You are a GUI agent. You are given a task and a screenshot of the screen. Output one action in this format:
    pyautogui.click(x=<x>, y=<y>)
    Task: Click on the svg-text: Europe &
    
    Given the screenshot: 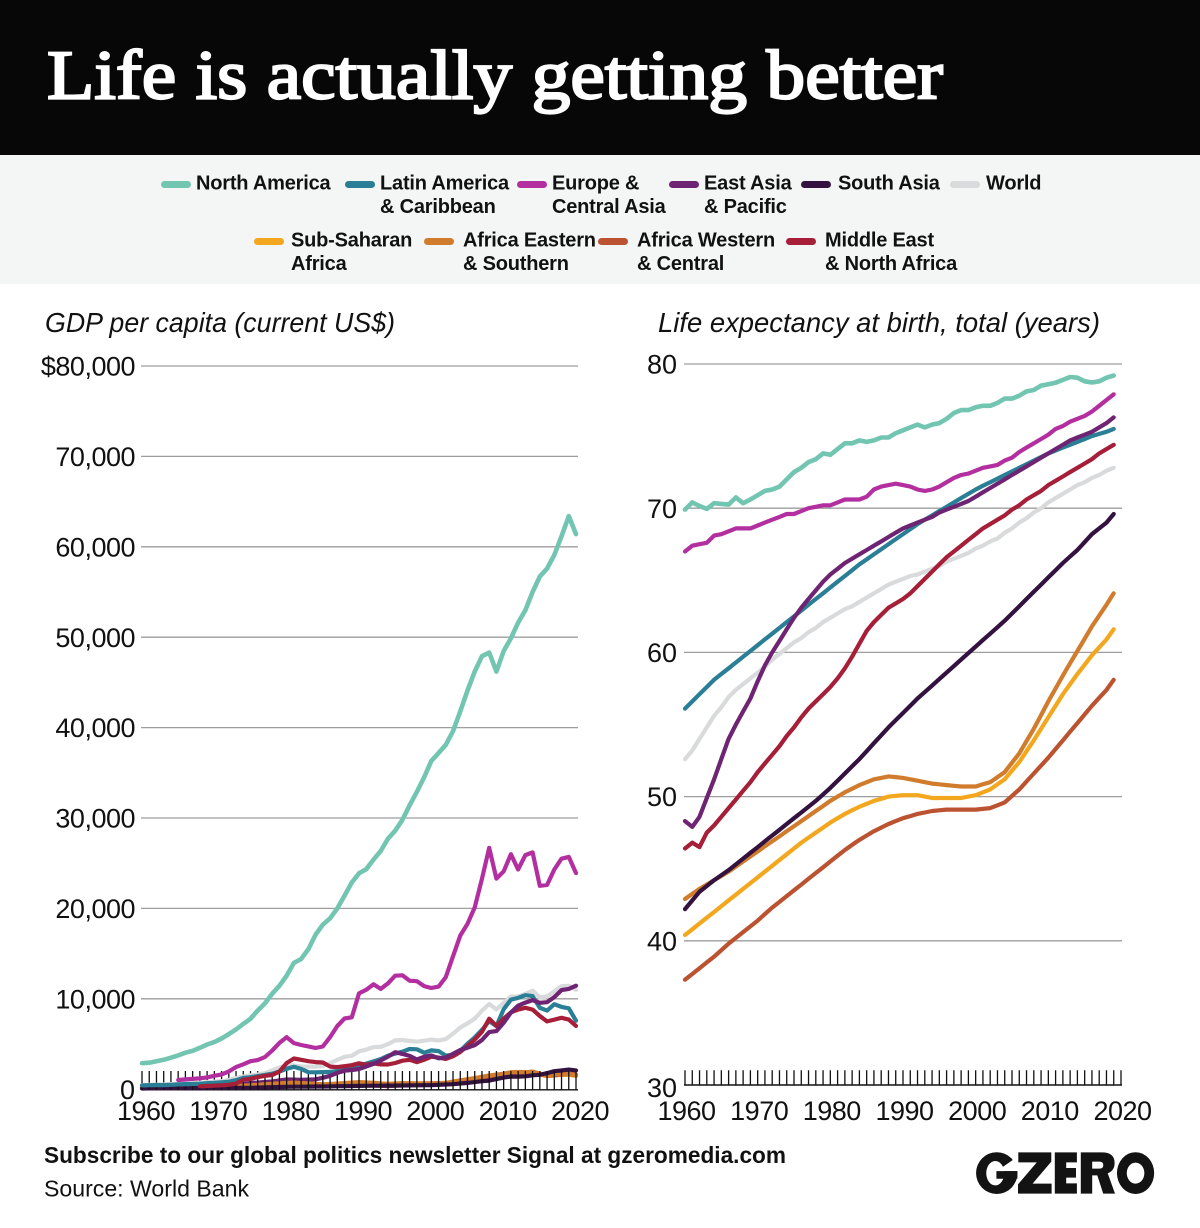 What is the action you would take?
    pyautogui.click(x=595, y=184)
    